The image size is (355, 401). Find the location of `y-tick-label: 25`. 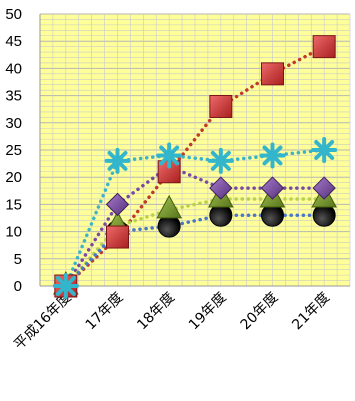

y-tick-label: 25 is located at coordinates (13, 150).